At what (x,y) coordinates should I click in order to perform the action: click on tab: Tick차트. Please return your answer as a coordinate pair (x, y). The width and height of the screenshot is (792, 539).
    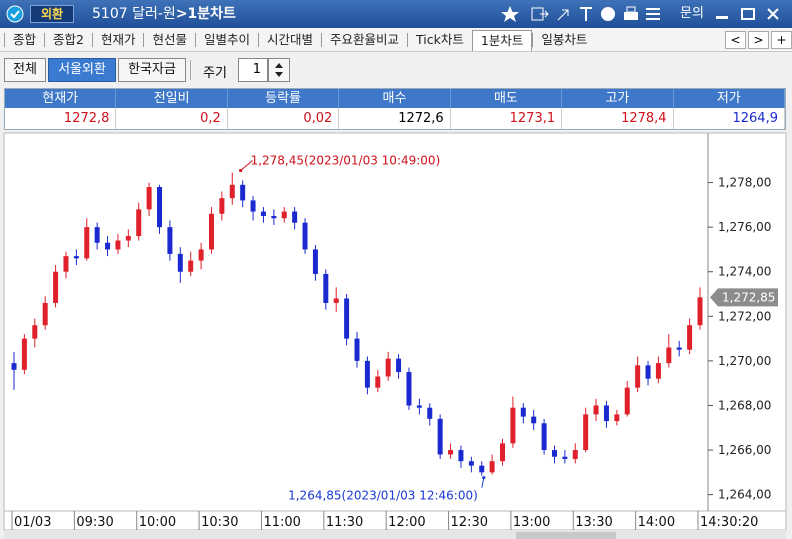
    Looking at the image, I should click on (439, 39).